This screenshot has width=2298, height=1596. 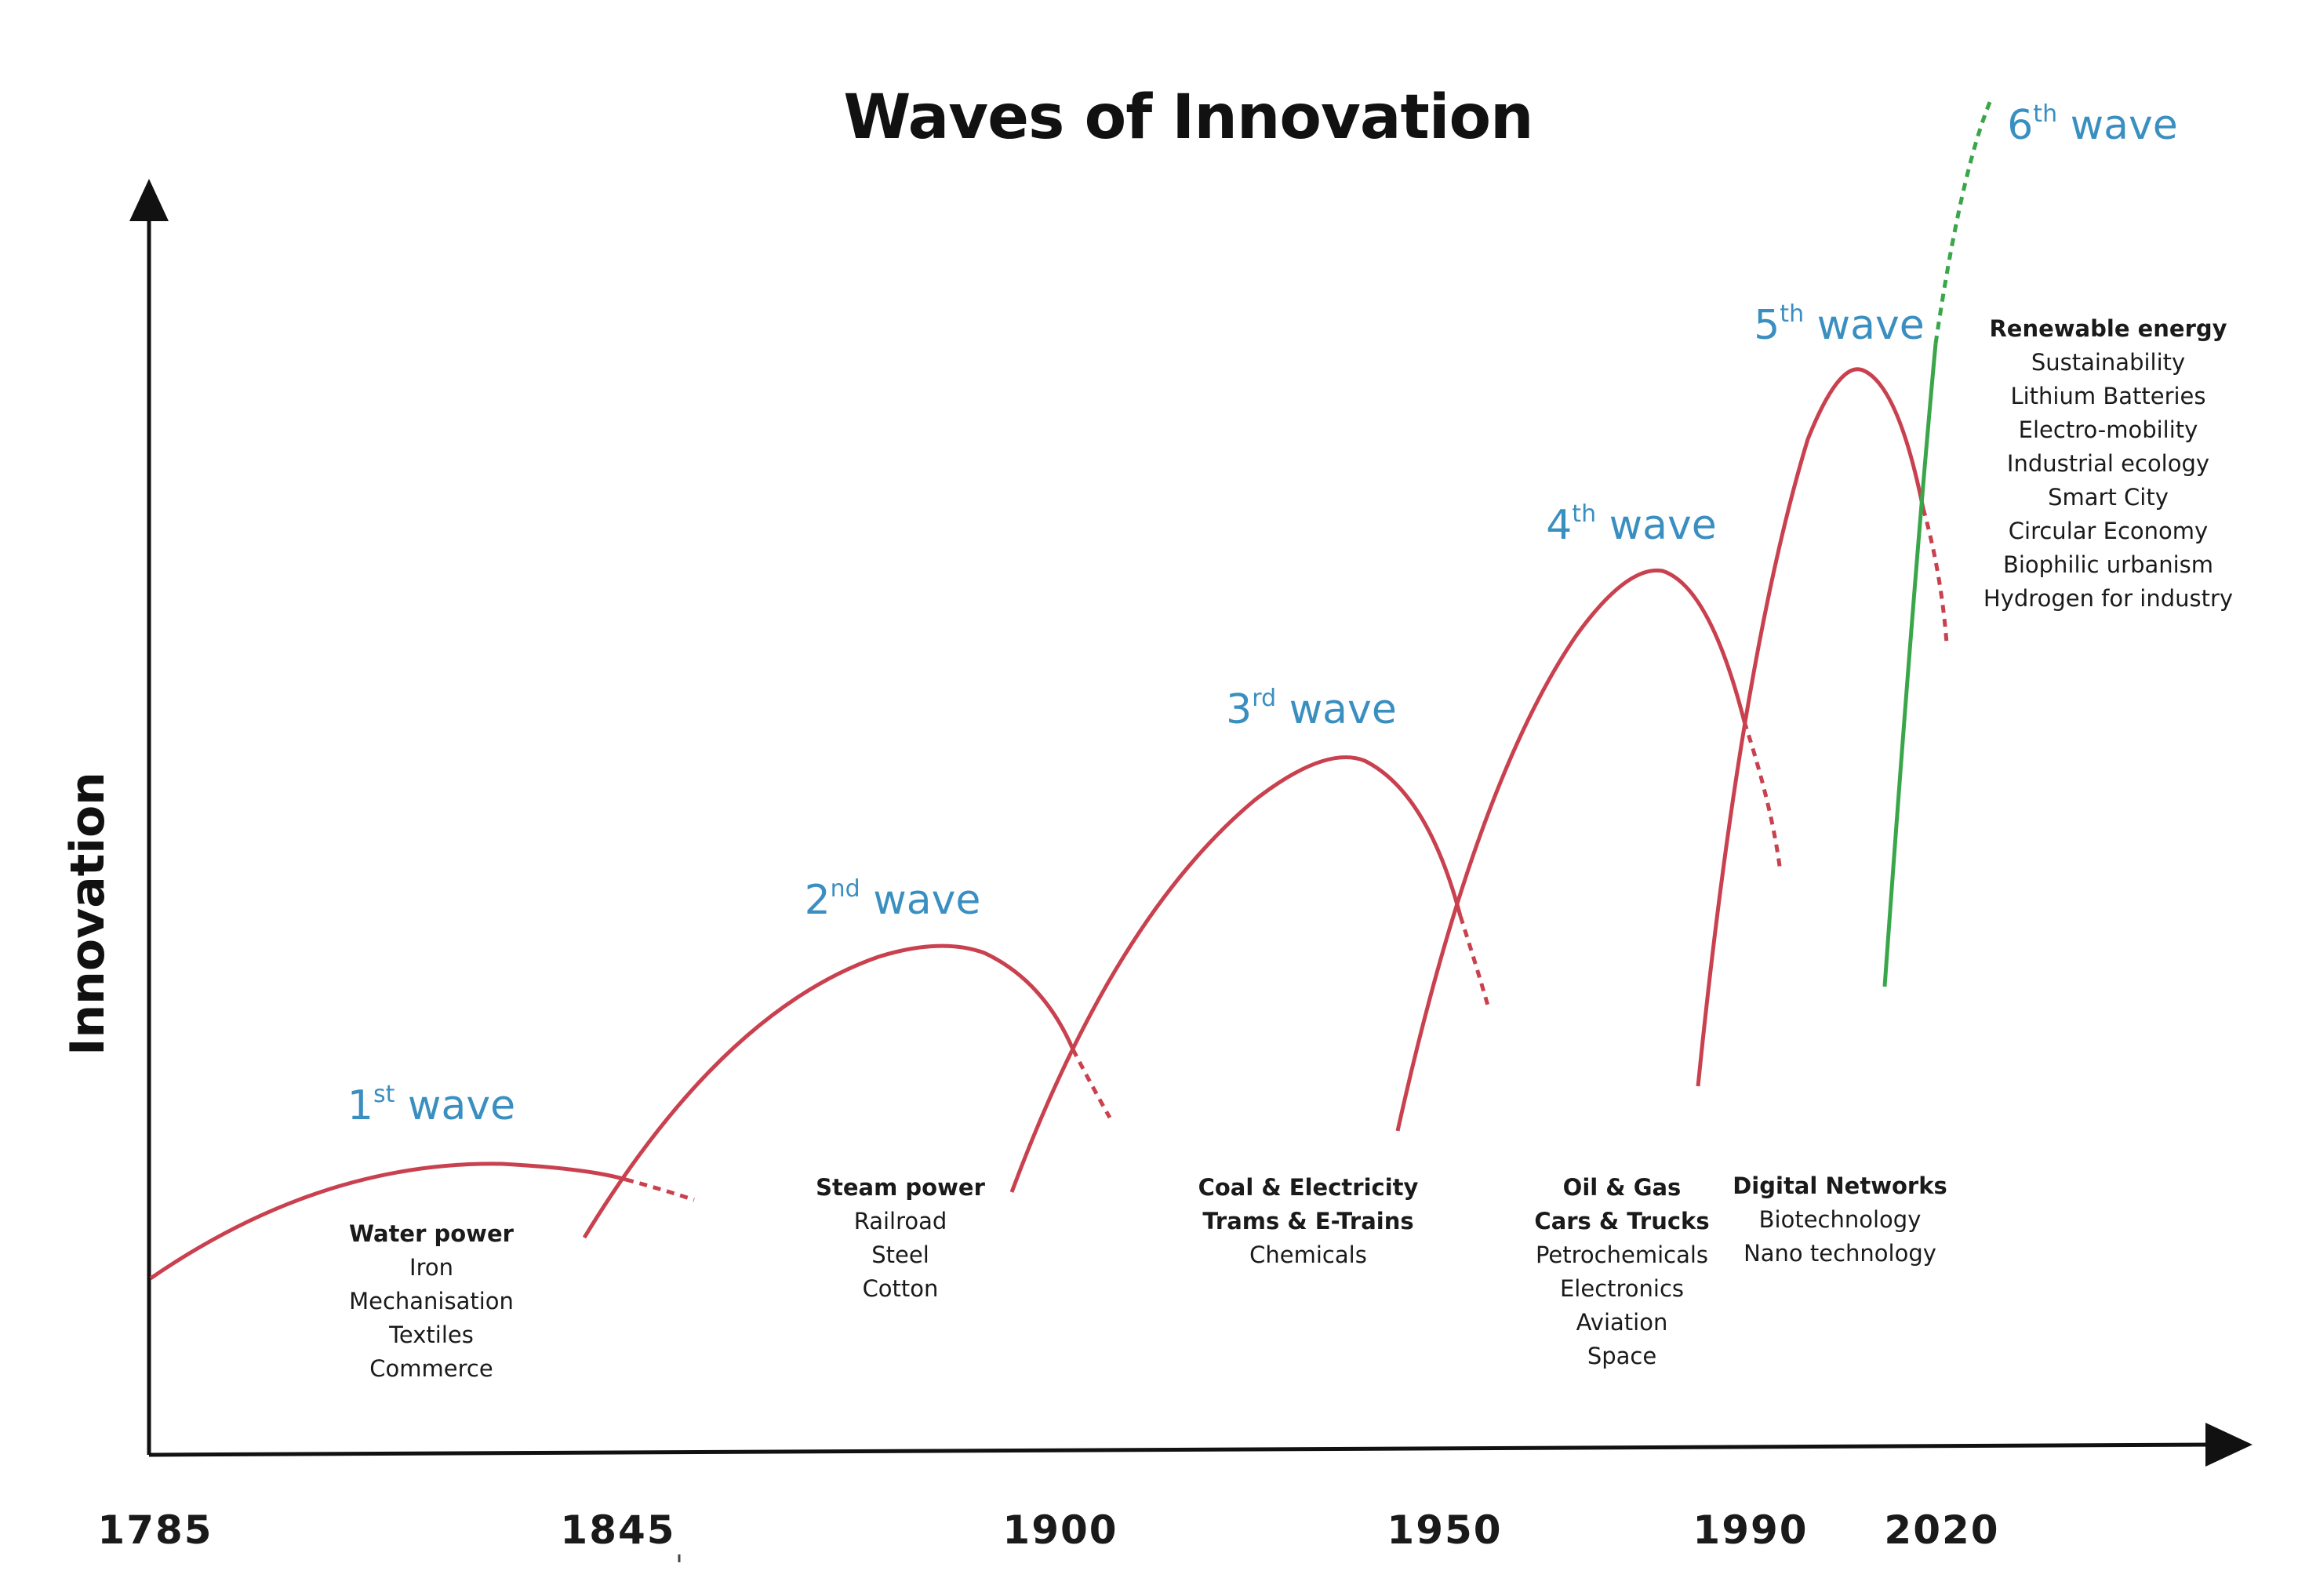 What do you see at coordinates (1963, 222) in the screenshot?
I see `wave-6-dotted-tail` at bounding box center [1963, 222].